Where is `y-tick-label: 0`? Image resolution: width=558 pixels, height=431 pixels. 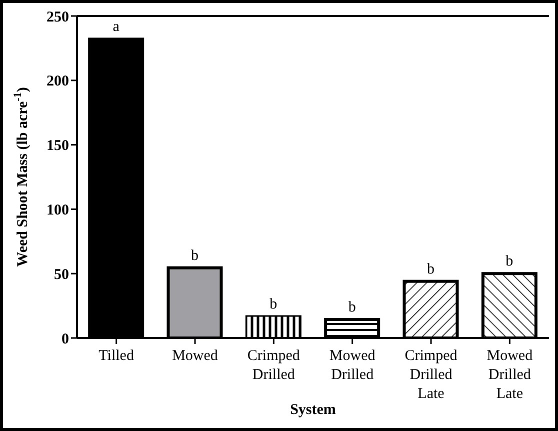
y-tick-label: 0 is located at coordinates (65, 339).